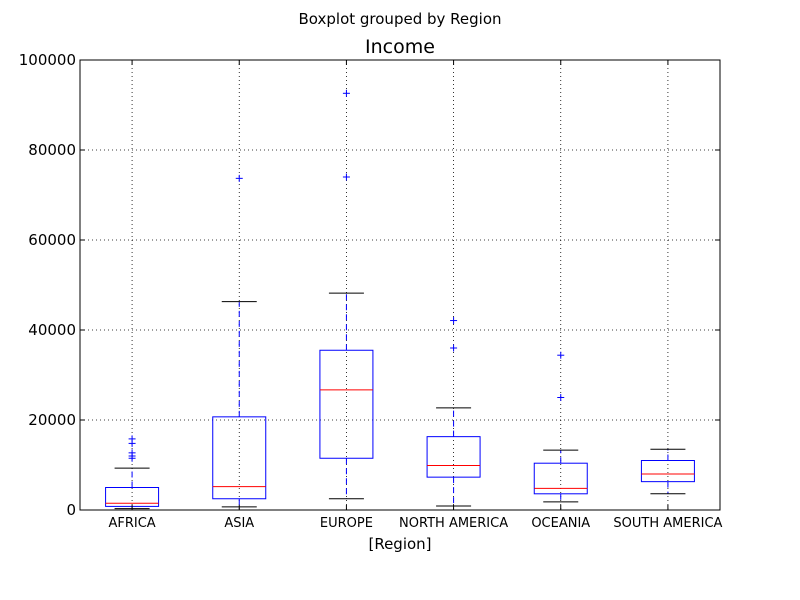 Image resolution: width=800 pixels, height=600 pixels. What do you see at coordinates (400, 47) in the screenshot?
I see `chart-title: Income` at bounding box center [400, 47].